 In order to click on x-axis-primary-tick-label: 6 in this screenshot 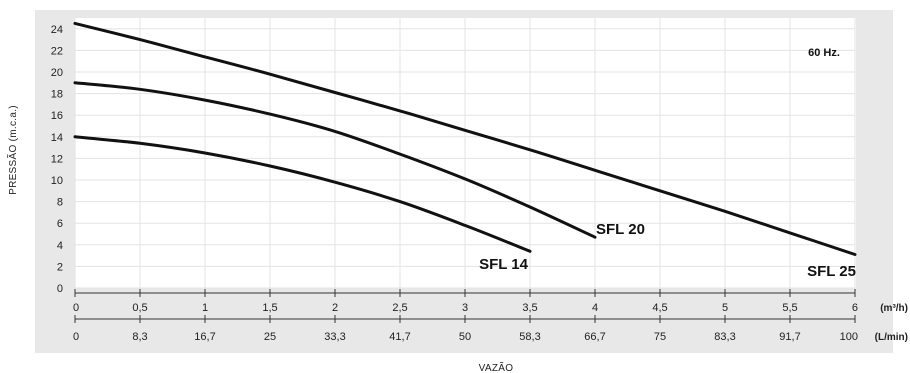, I will do `click(855, 308)`.